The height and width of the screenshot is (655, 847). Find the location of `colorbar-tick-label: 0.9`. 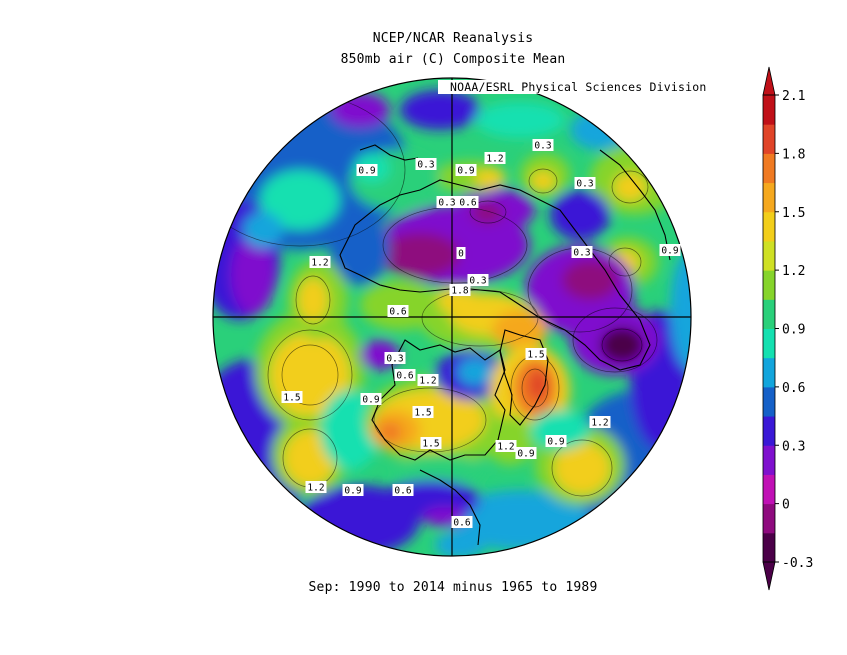

colorbar-tick-label: 0.9 is located at coordinates (793, 330).